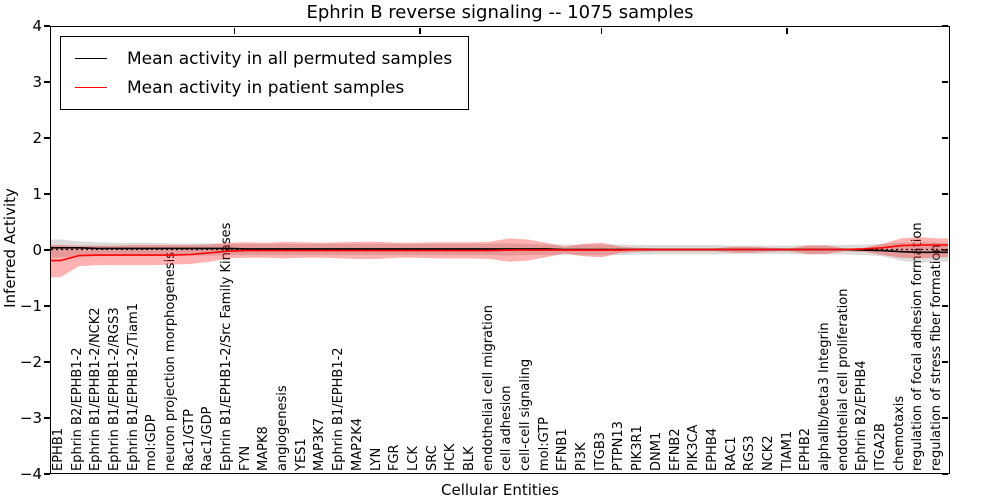 This screenshot has height=500, width=1000. What do you see at coordinates (37, 26) in the screenshot?
I see `y-tick-label: 4` at bounding box center [37, 26].